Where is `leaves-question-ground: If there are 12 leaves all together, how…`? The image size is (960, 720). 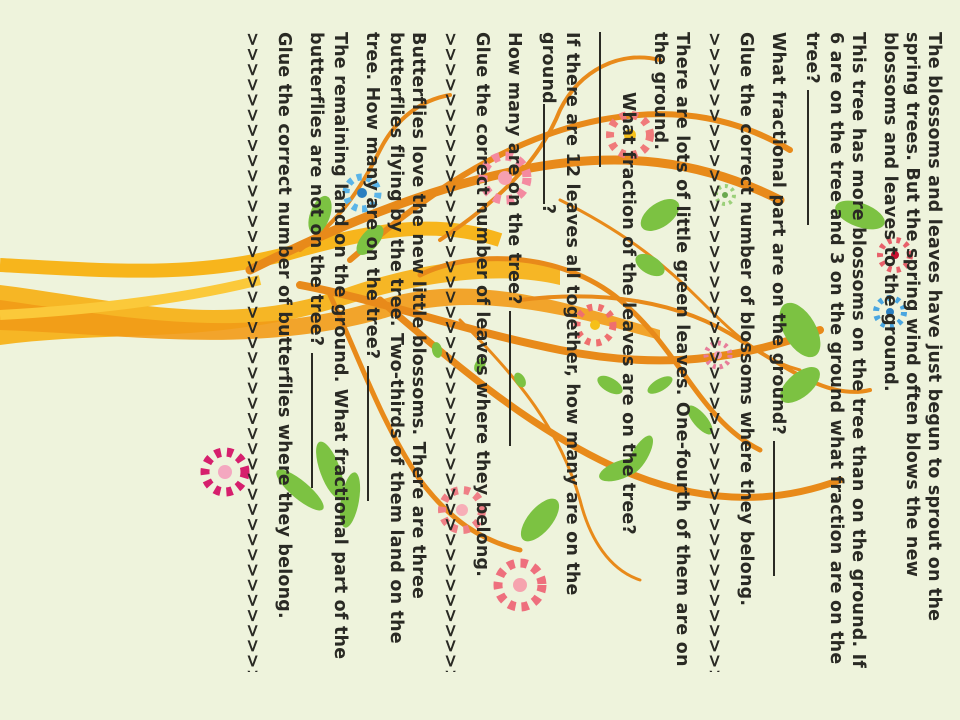
leaves-question-ground: If there are 12 leaves all together, how… is located at coordinates (560, 352).